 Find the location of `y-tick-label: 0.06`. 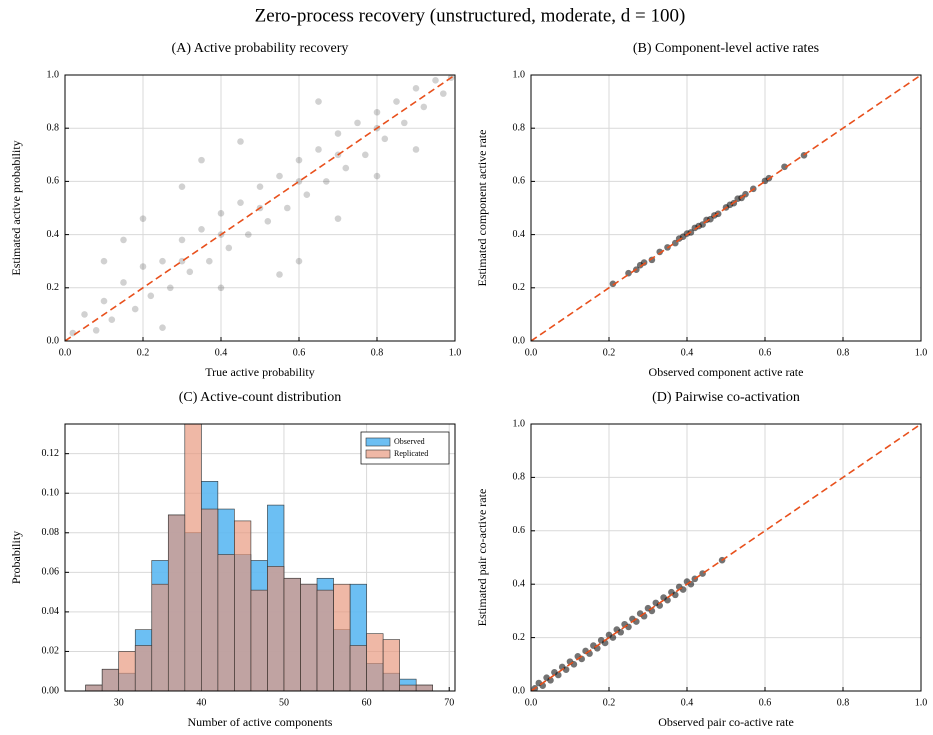

y-tick-label: 0.06 is located at coordinates (51, 572).